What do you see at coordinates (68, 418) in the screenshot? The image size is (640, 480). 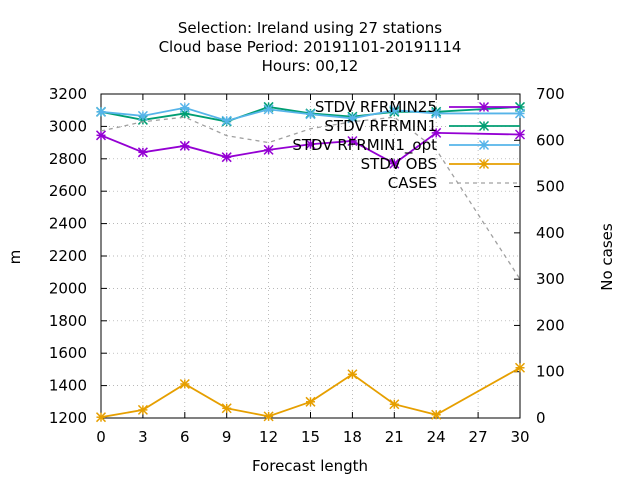 I see `y-tick-label: 1200` at bounding box center [68, 418].